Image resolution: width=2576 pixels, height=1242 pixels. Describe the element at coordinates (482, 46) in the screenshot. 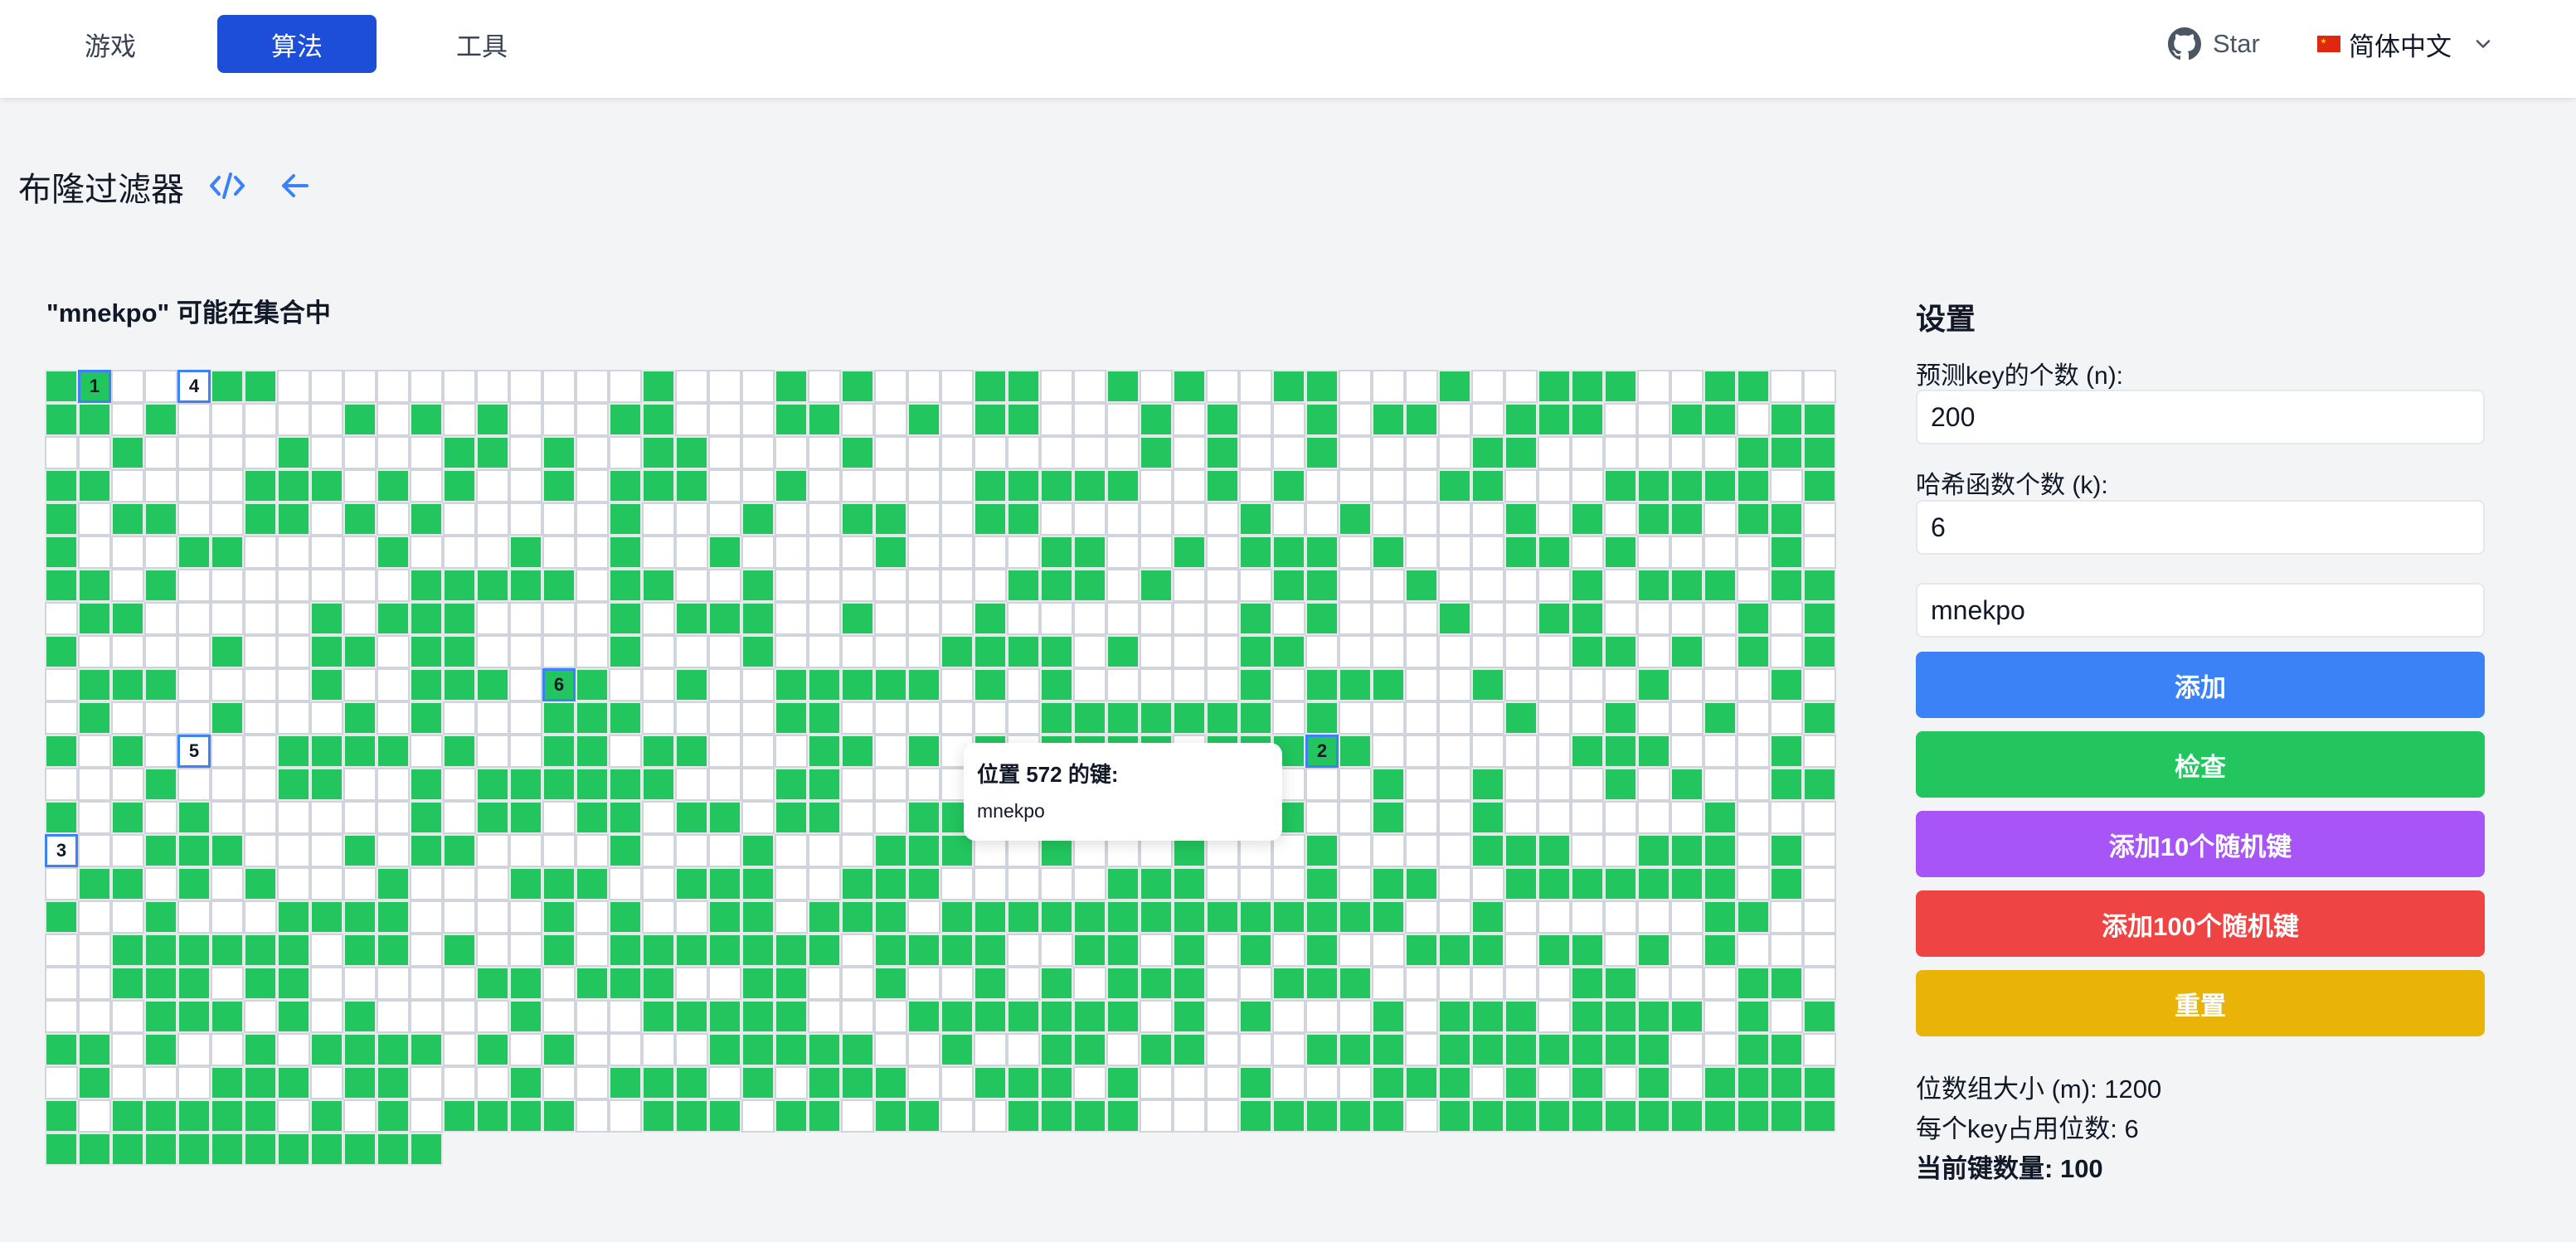

I see `nav-tab-tools: 工具` at that location.